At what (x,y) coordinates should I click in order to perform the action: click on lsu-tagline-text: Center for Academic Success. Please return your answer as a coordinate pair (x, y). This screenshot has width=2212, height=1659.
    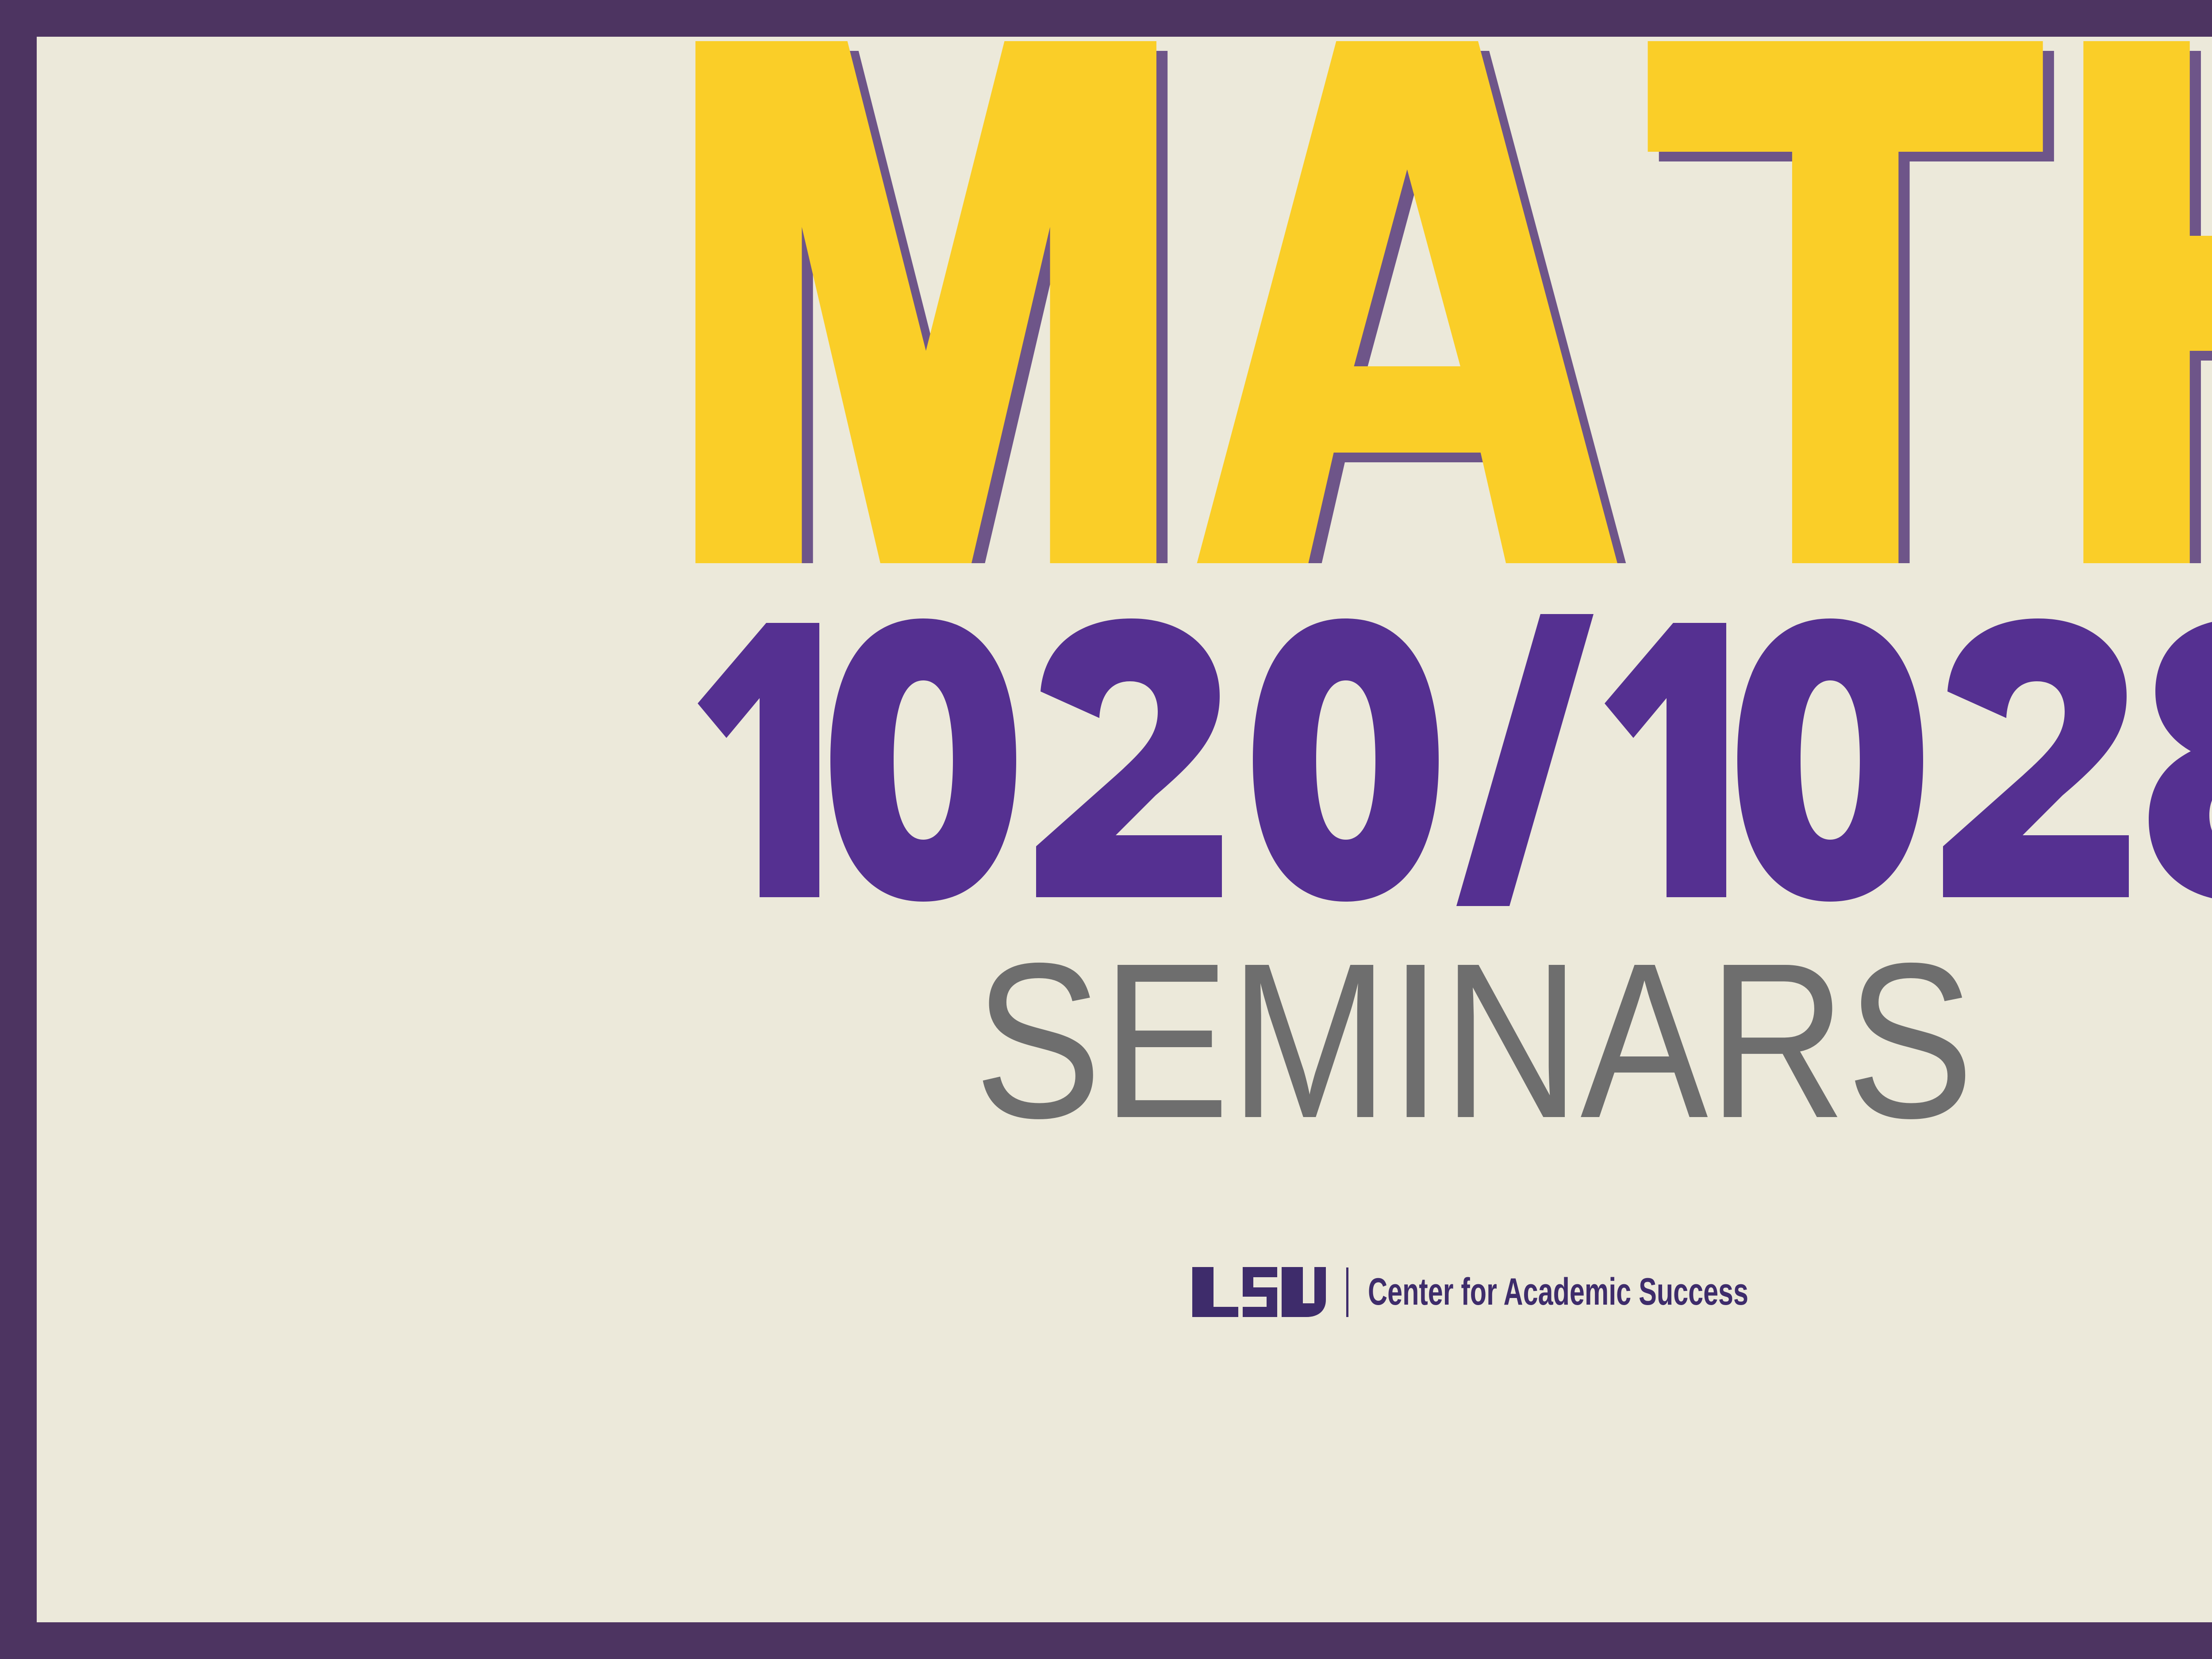
    Looking at the image, I should click on (1558, 1292).